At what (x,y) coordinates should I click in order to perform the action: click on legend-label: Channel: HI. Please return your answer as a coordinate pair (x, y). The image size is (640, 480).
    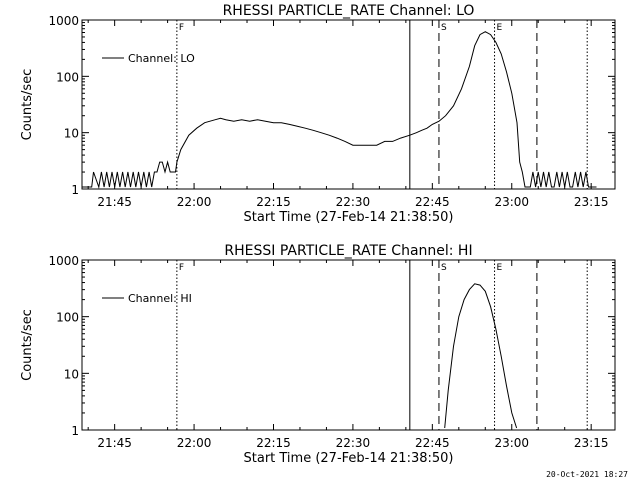
    Looking at the image, I should click on (160, 298).